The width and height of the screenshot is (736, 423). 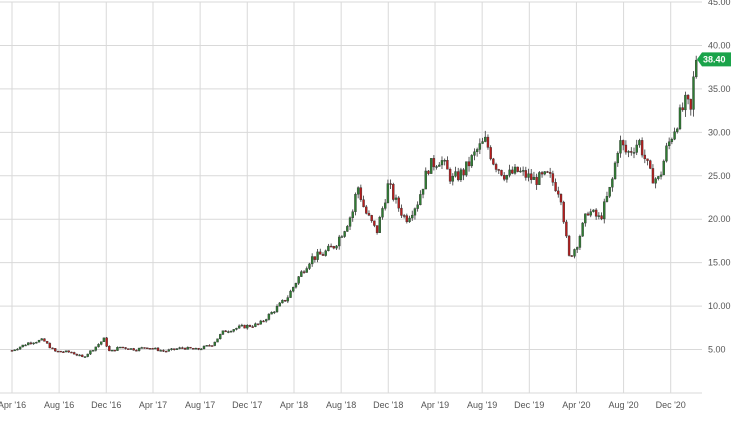 I want to click on y-tick-label: 30.00, so click(x=719, y=132).